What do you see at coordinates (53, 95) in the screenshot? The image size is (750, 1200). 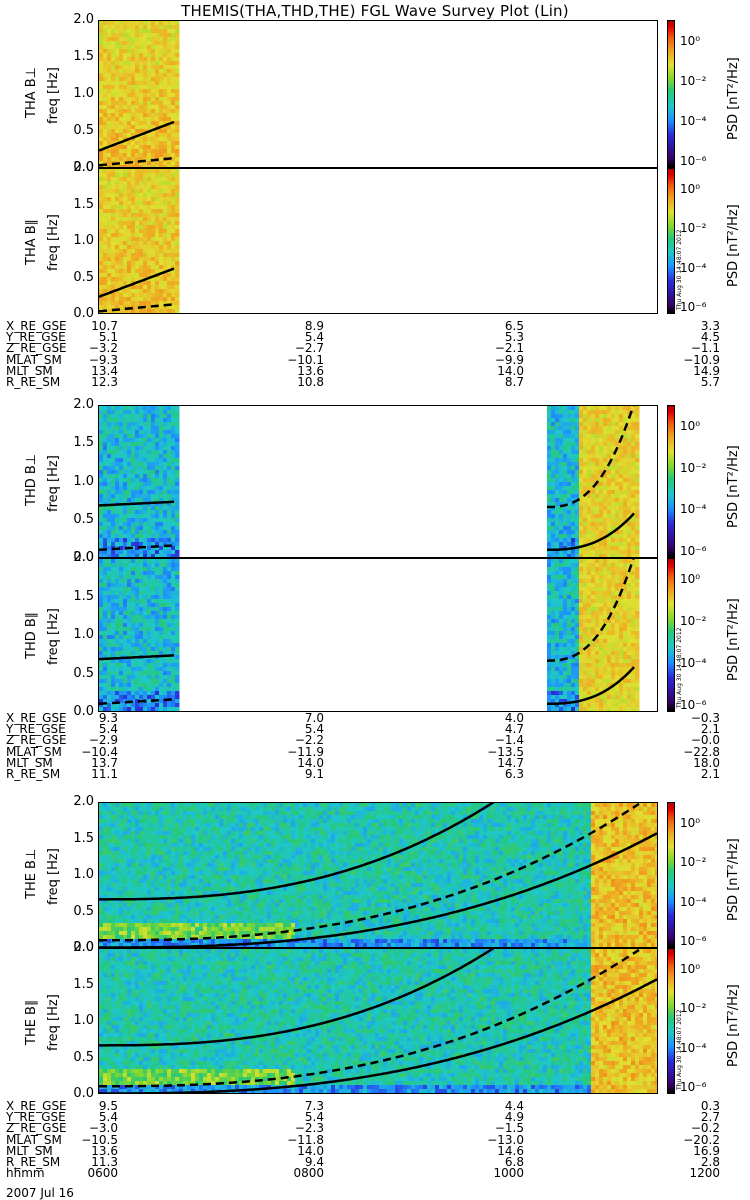 I see `y-axis-label: freq [Hz]` at bounding box center [53, 95].